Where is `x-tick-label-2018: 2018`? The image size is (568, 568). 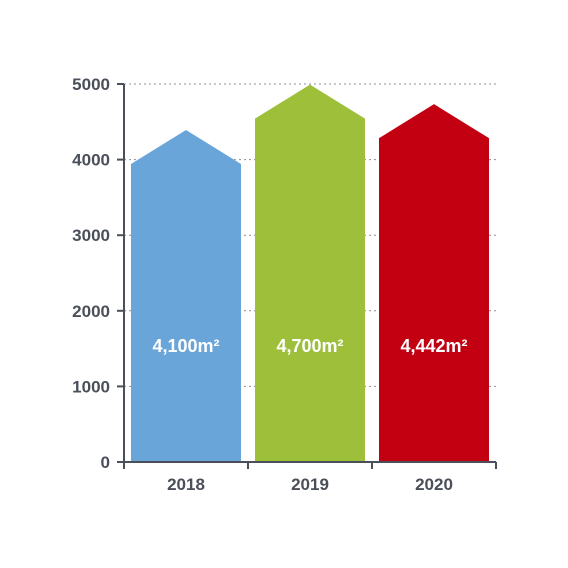 x-tick-label-2018: 2018 is located at coordinates (186, 484).